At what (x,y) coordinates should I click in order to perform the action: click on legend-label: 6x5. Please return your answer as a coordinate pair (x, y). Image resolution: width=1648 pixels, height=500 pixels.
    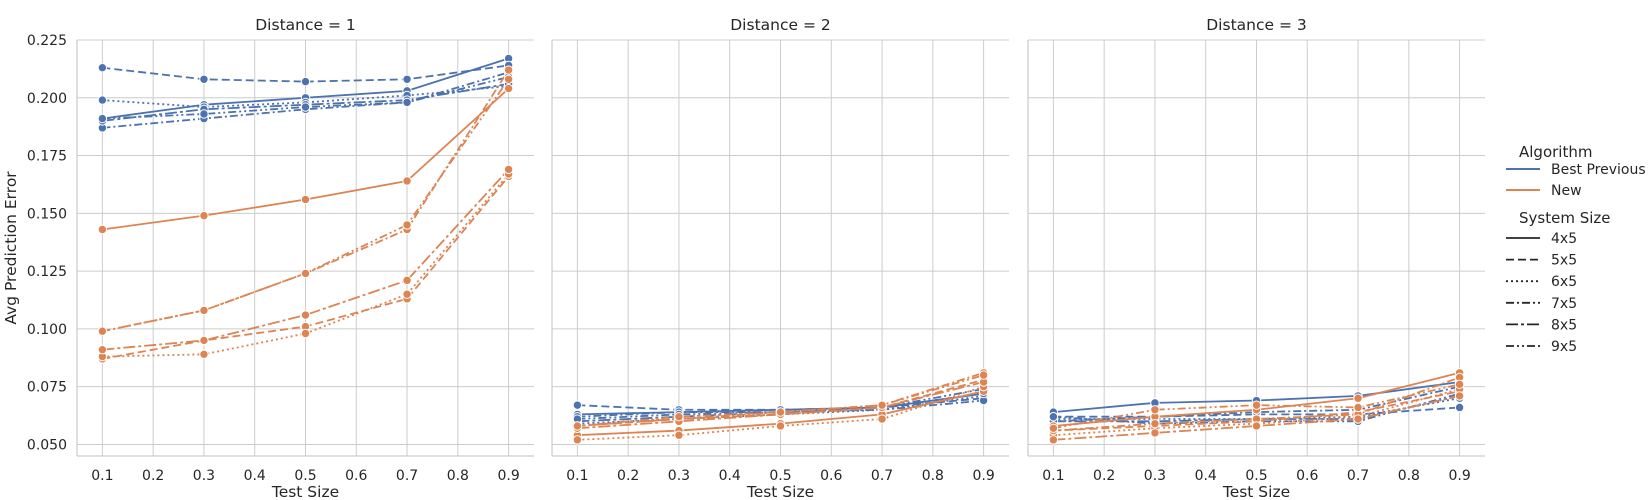
    Looking at the image, I should click on (1564, 282).